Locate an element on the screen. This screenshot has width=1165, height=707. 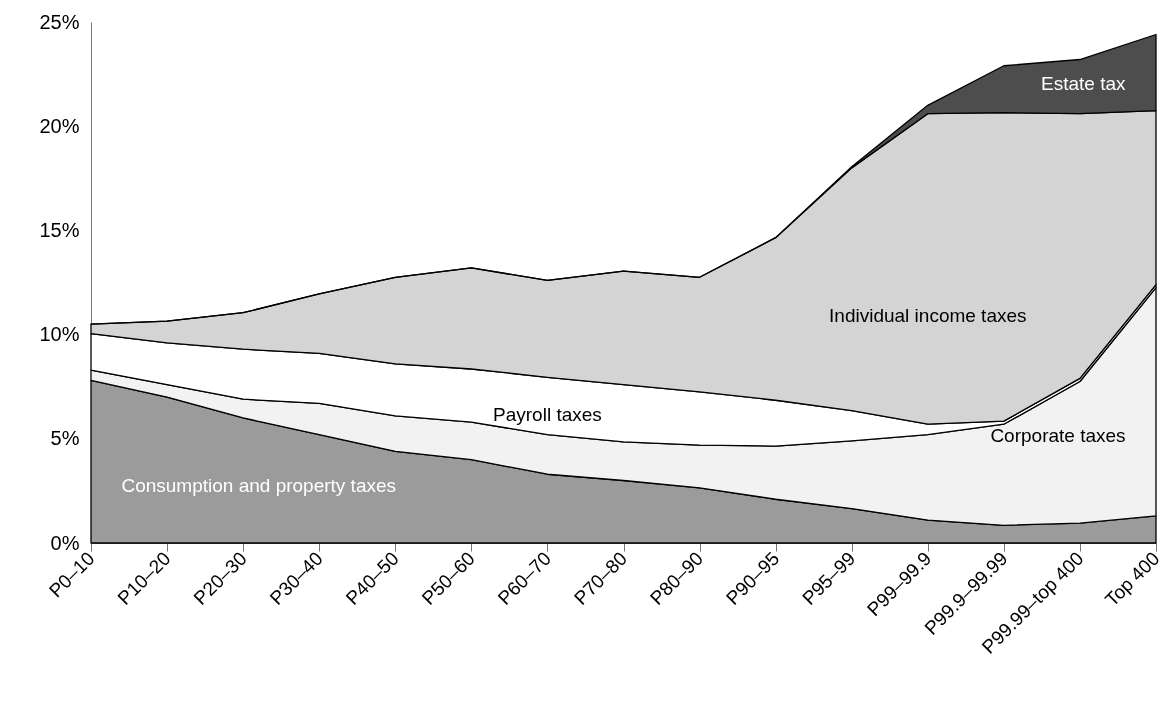
y-tick-label: 0% is located at coordinates (65, 542).